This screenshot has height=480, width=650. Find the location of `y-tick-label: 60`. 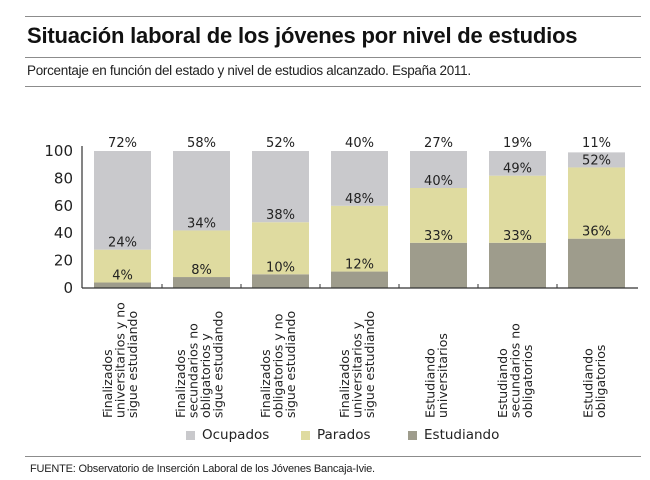

y-tick-label: 60 is located at coordinates (63, 206).